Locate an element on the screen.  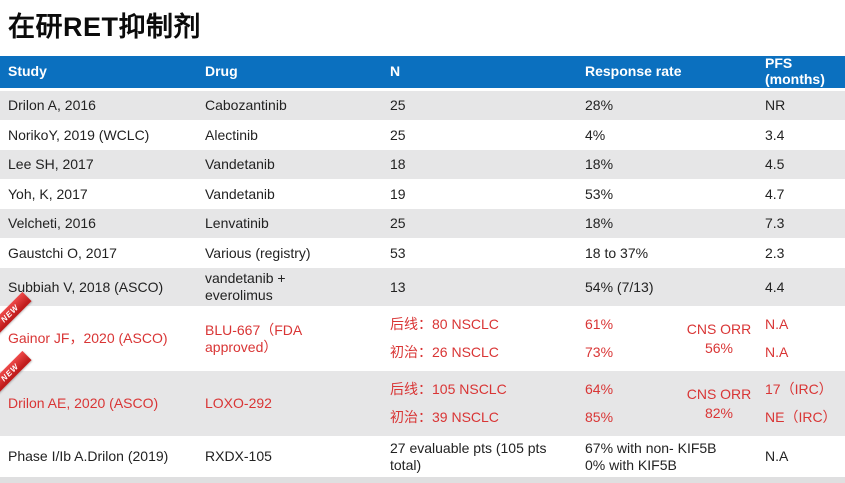
bottom-strip is located at coordinates (422, 480).